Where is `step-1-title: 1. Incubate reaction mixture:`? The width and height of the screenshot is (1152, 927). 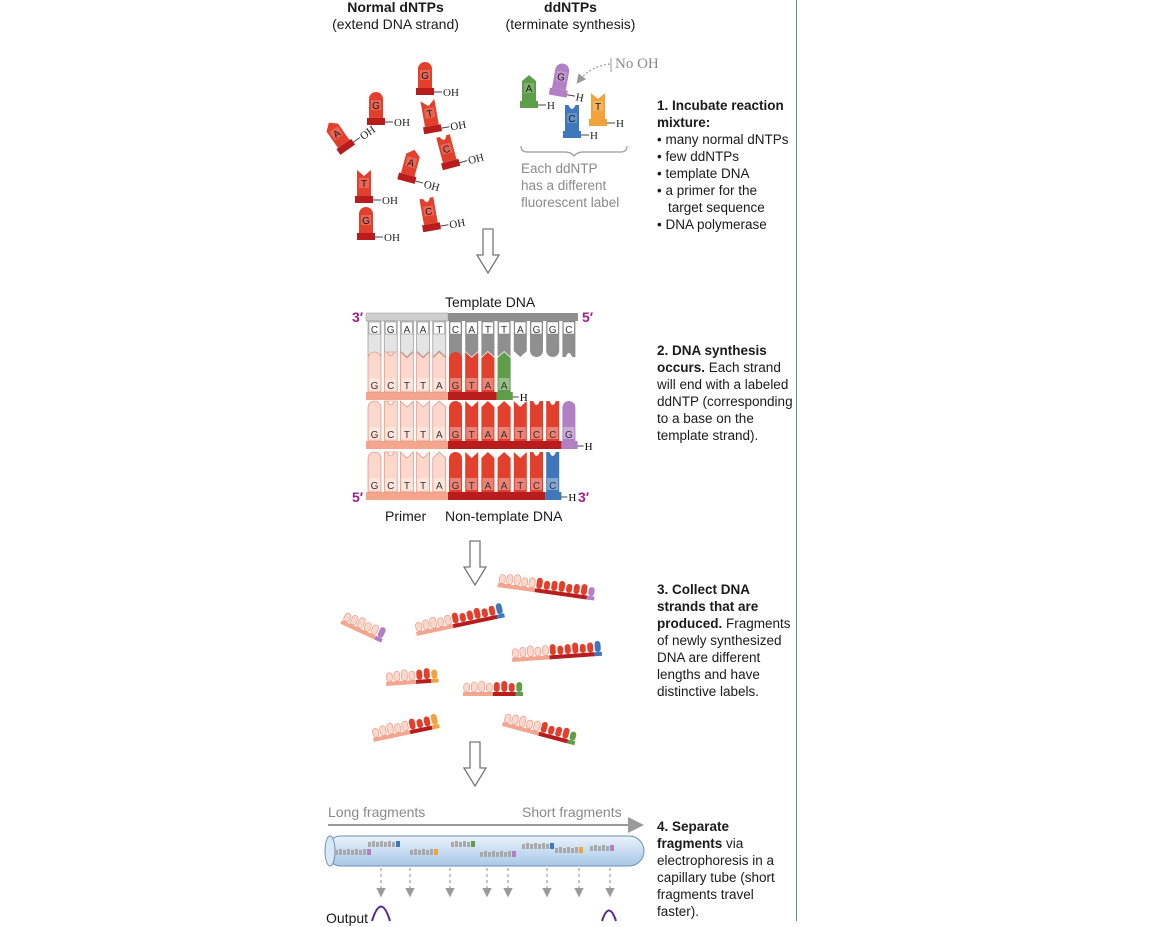 step-1-title: 1. Incubate reaction mixture: is located at coordinates (720, 114).